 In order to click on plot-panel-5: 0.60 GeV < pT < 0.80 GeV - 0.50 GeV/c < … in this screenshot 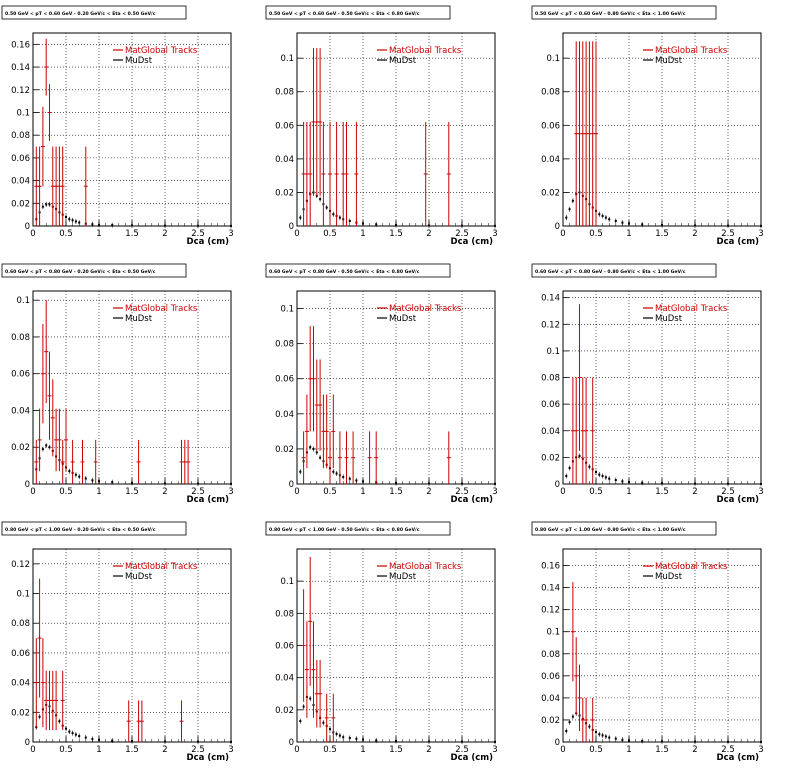, I will do `click(381, 384)`.